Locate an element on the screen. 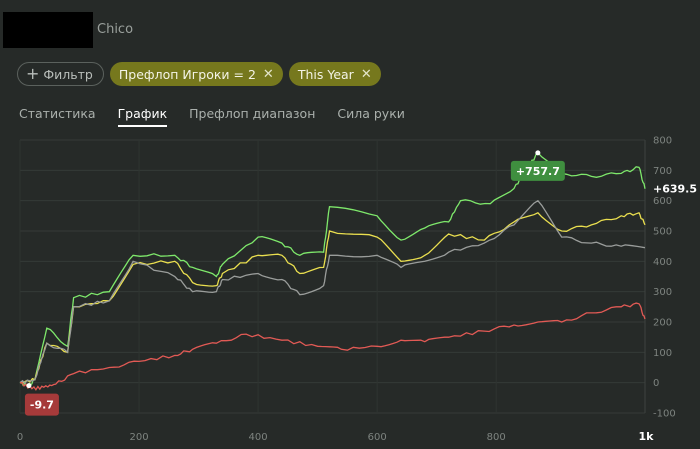 The image size is (700, 449). tab-hand-strength: Сила руки is located at coordinates (371, 113).